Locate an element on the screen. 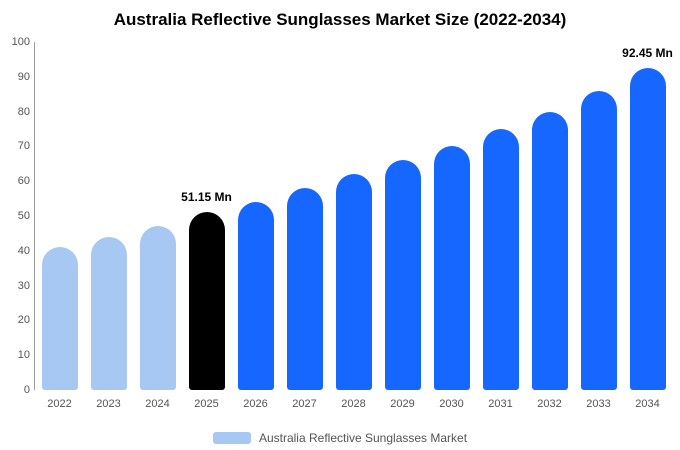 The width and height of the screenshot is (680, 450). bar-2023 is located at coordinates (108, 313).